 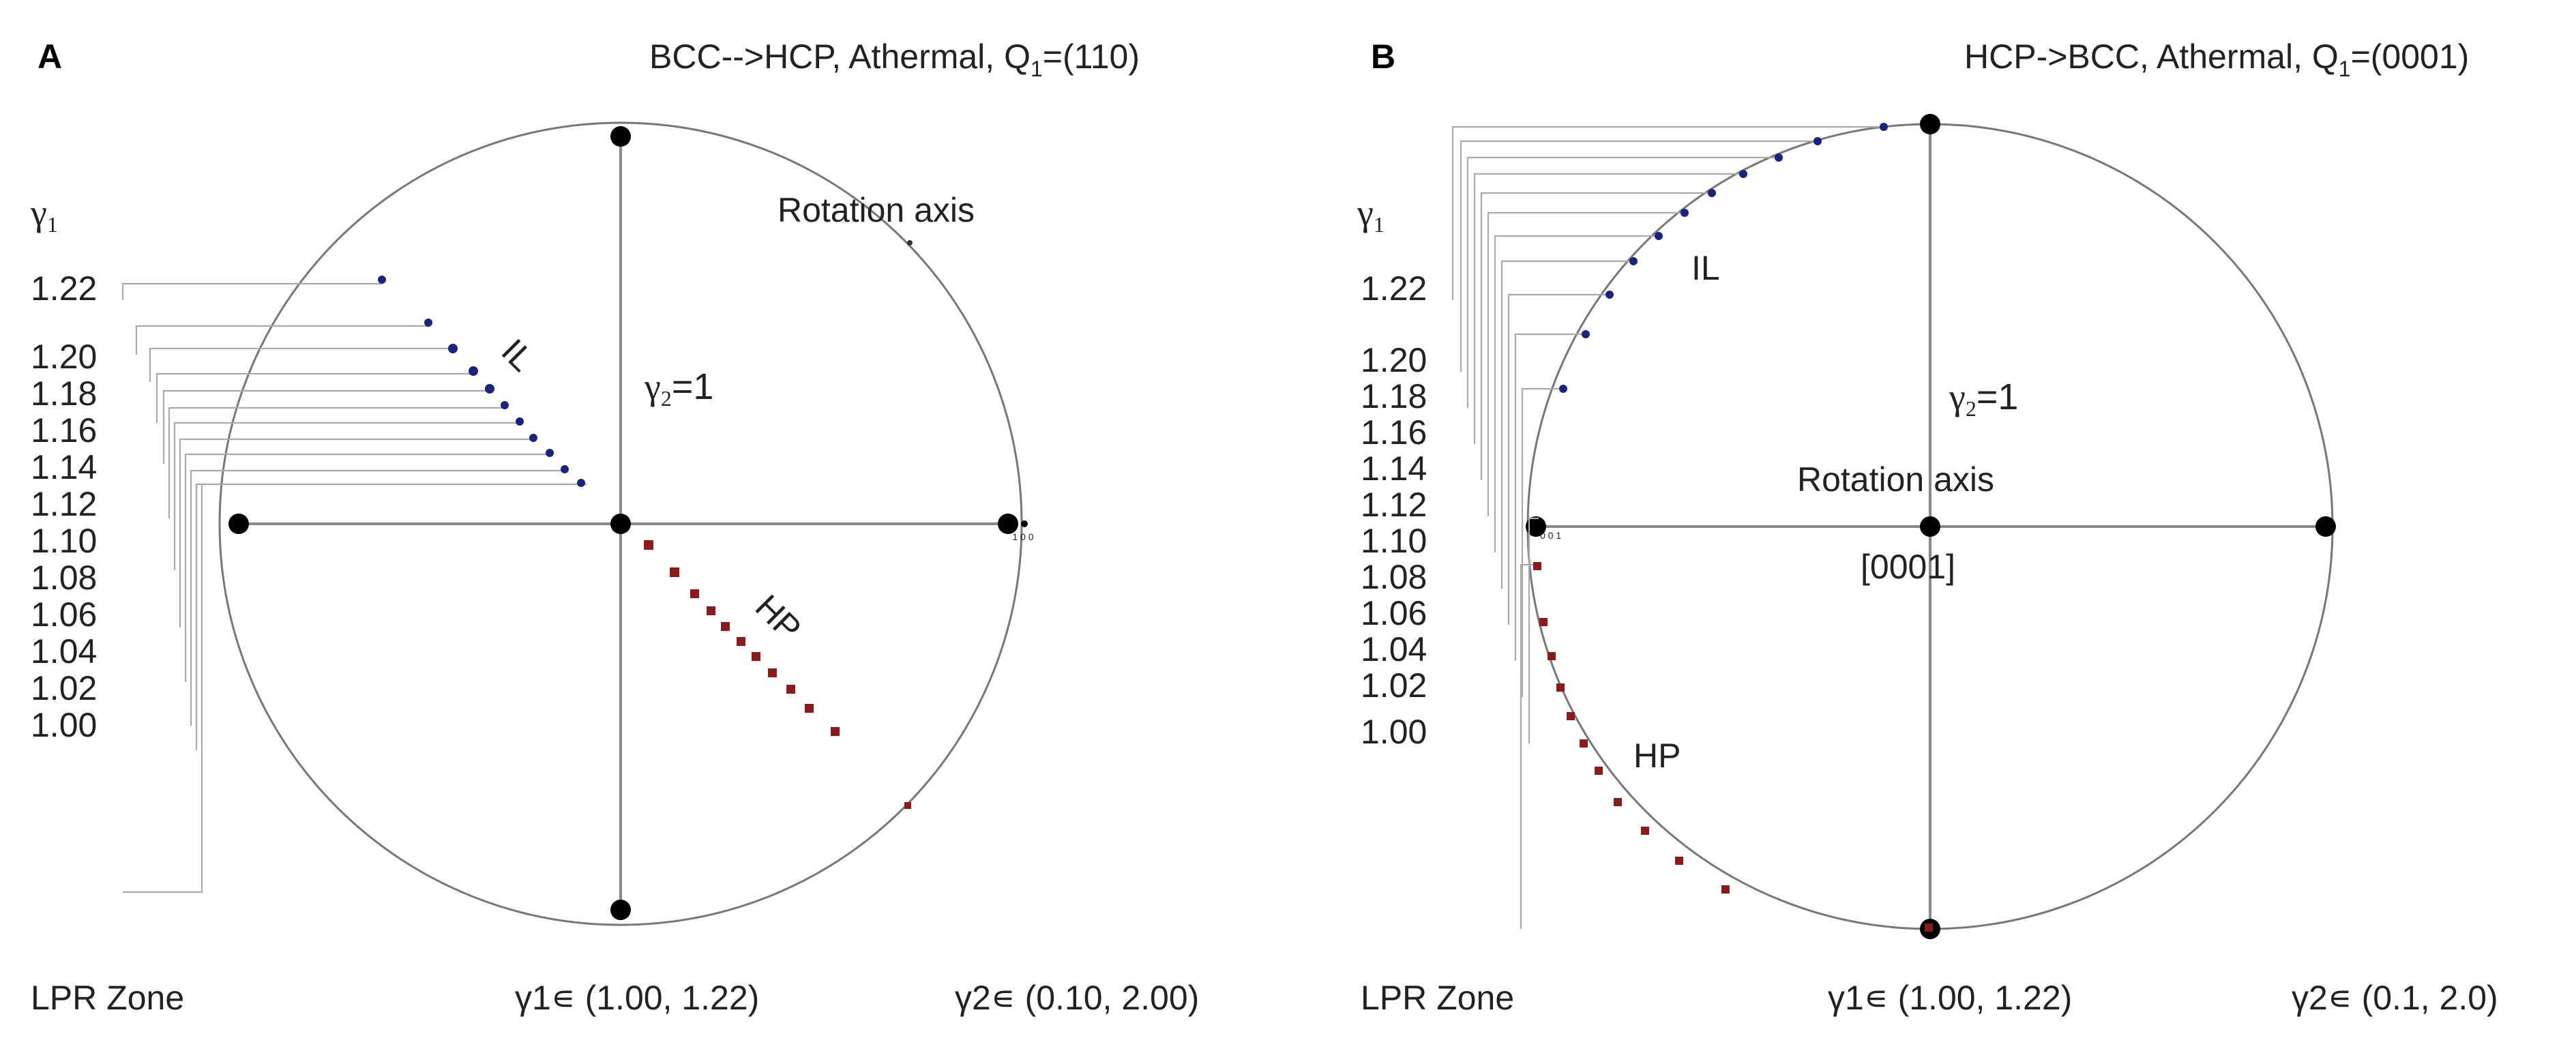 What do you see at coordinates (2325, 527) in the screenshot?
I see `panel-b-pole-right` at bounding box center [2325, 527].